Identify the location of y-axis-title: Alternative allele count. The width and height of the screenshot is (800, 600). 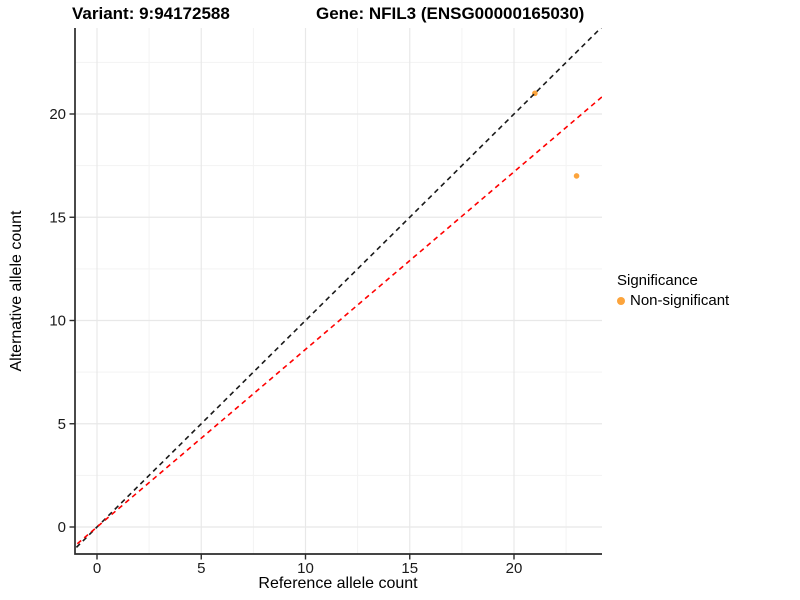
(16, 291).